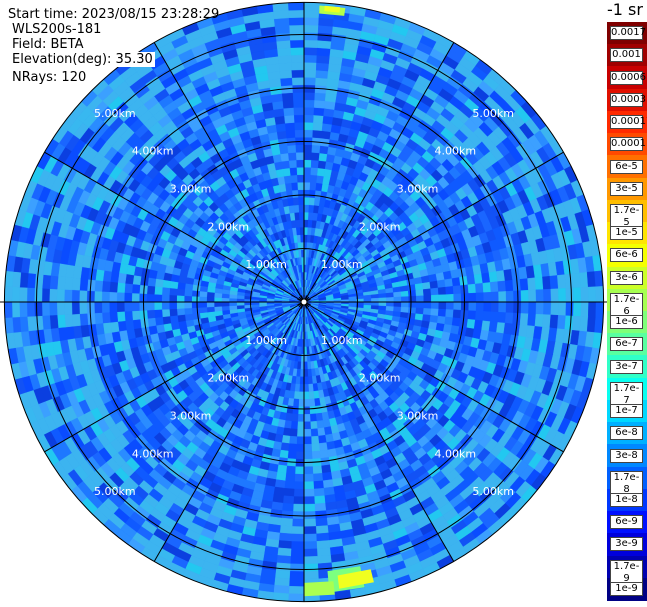  Describe the element at coordinates (626, 233) in the screenshot. I see `colorbar-tick-label: 1e-5` at that location.